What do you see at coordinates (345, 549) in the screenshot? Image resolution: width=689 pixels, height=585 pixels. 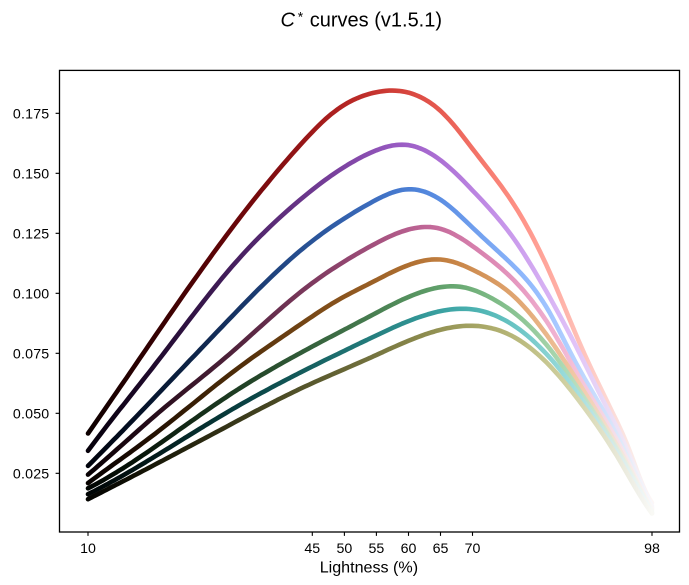 I see `svg-text: 50` at bounding box center [345, 549].